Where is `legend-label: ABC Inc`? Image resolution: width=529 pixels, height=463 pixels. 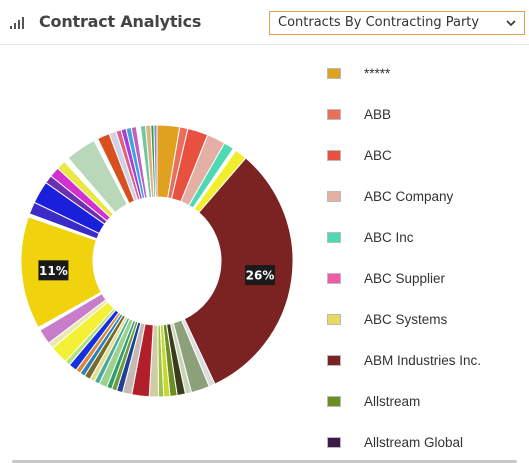 legend-label: ABC Inc is located at coordinates (389, 237).